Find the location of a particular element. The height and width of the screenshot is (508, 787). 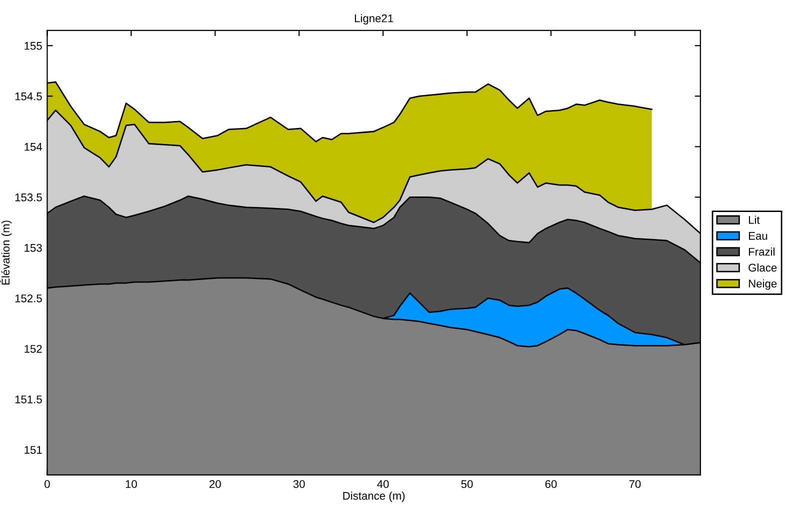

y-axis-title: Élévation (m) is located at coordinates (6, 252).